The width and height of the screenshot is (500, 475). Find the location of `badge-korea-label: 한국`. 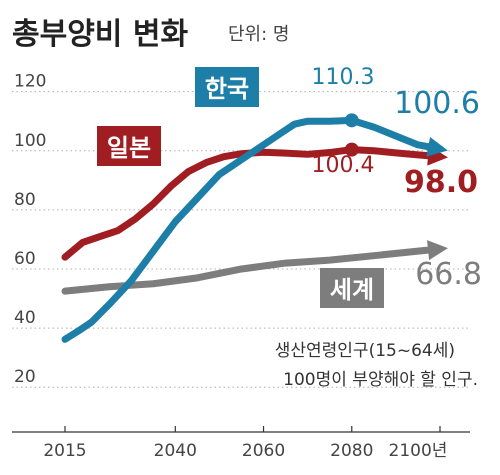

badge-korea-label: 한국 is located at coordinates (227, 89).